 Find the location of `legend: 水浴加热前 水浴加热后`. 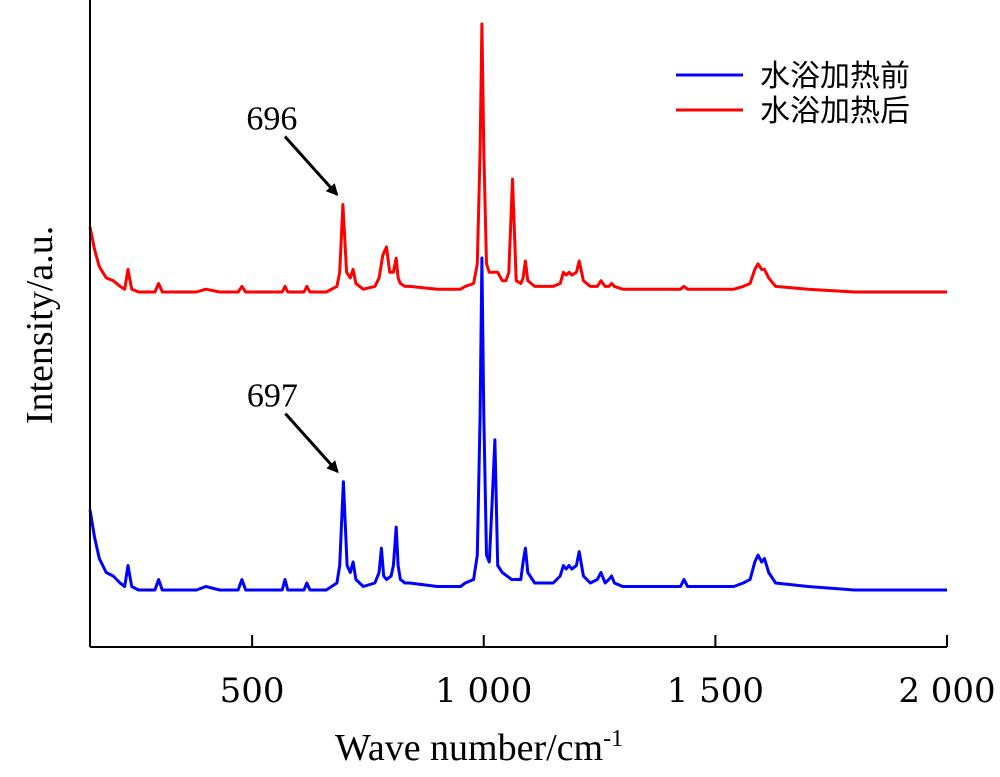

legend: 水浴加热前 水浴加热后 is located at coordinates (793, 94).